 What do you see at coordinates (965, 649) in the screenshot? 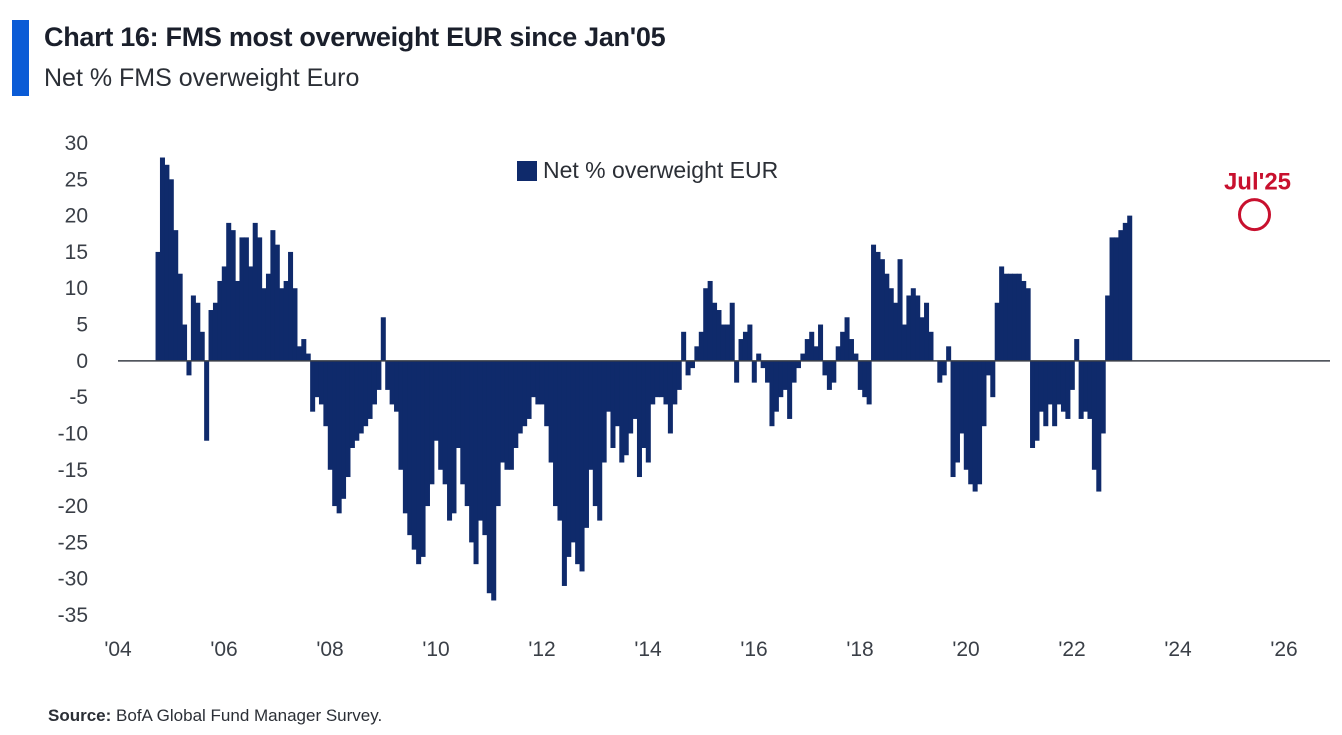
I see `x-tick-label: '20` at bounding box center [965, 649].